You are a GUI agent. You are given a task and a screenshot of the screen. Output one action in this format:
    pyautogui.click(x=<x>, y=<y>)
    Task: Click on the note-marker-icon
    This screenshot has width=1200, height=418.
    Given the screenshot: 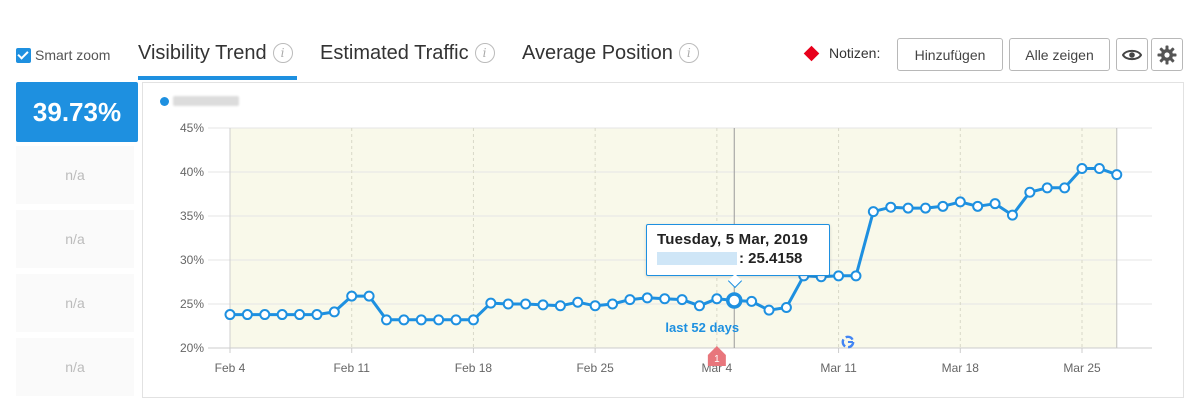 What is the action you would take?
    pyautogui.click(x=716, y=356)
    